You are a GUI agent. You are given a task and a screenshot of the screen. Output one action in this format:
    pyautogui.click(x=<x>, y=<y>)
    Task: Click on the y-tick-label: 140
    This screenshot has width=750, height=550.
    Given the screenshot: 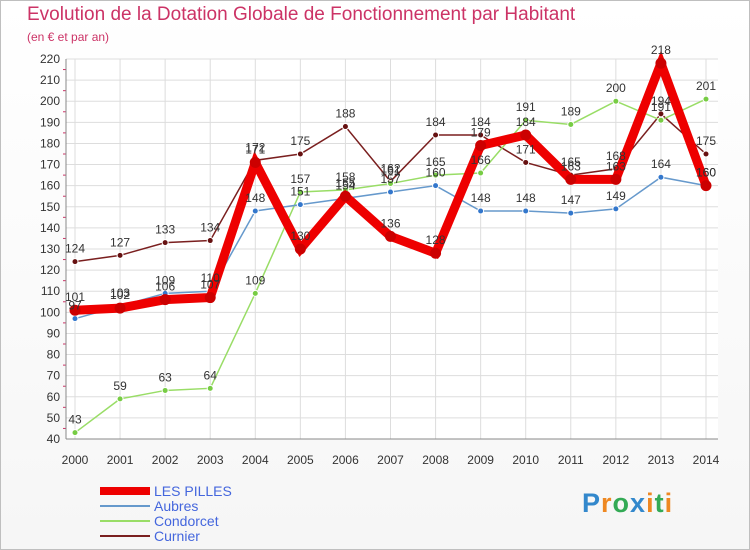 What is the action you would take?
    pyautogui.click(x=50, y=228)
    